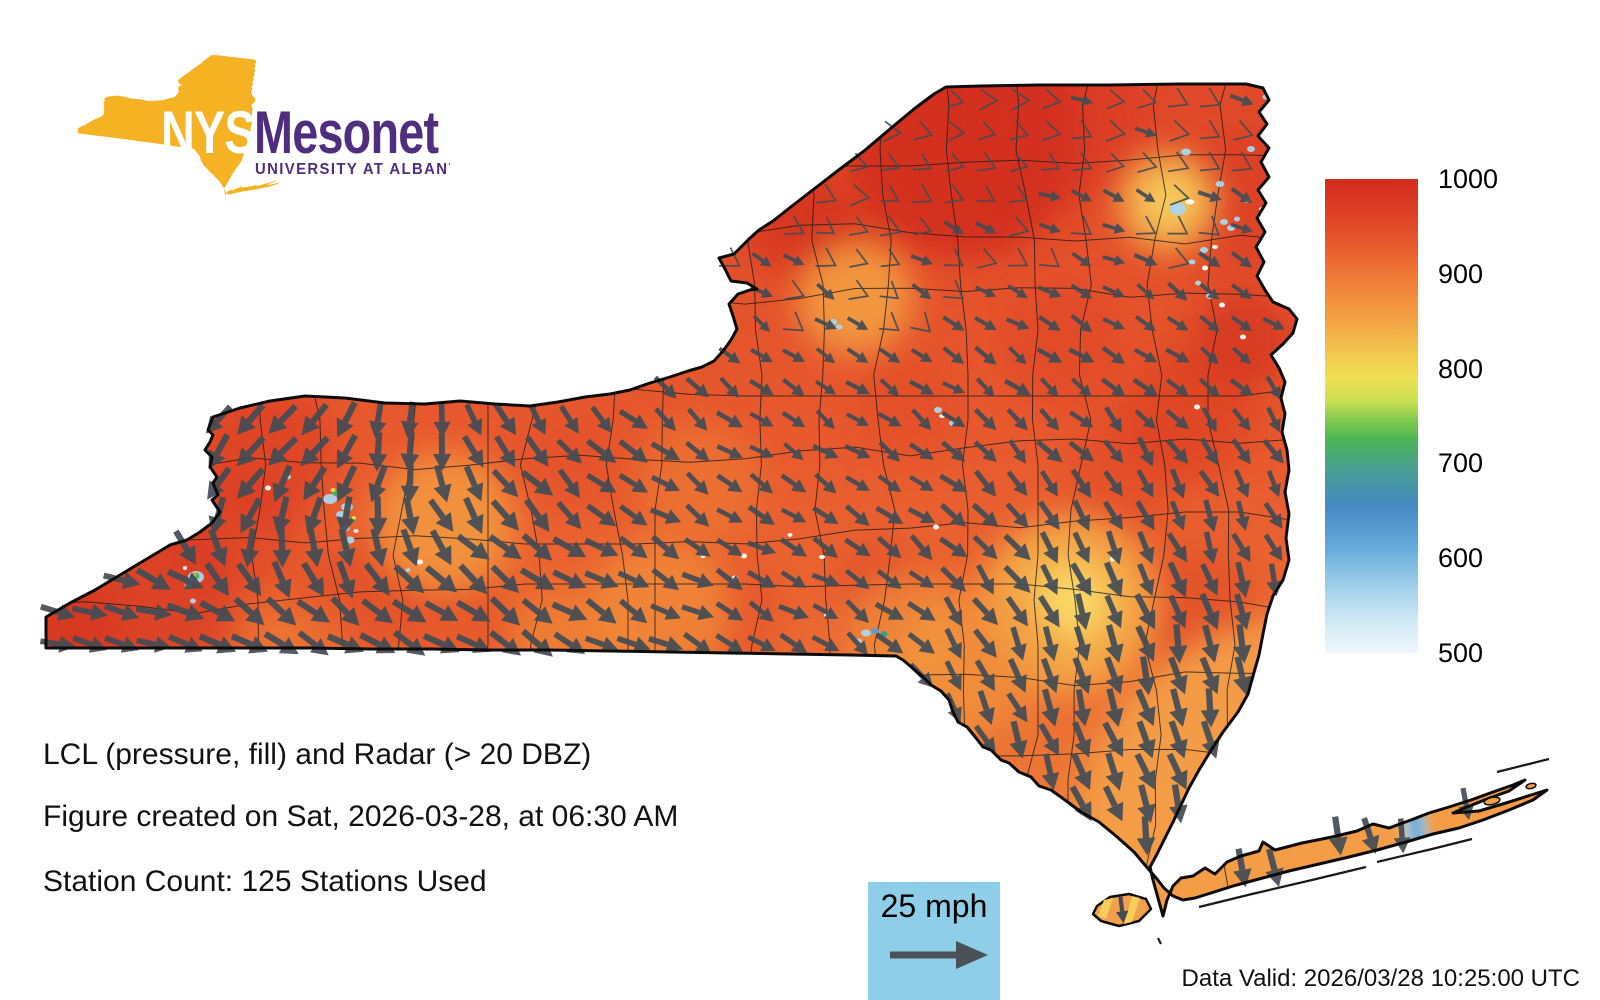 This screenshot has width=1600, height=1000. What do you see at coordinates (1371, 416) in the screenshot?
I see `pressure-colorbar` at bounding box center [1371, 416].